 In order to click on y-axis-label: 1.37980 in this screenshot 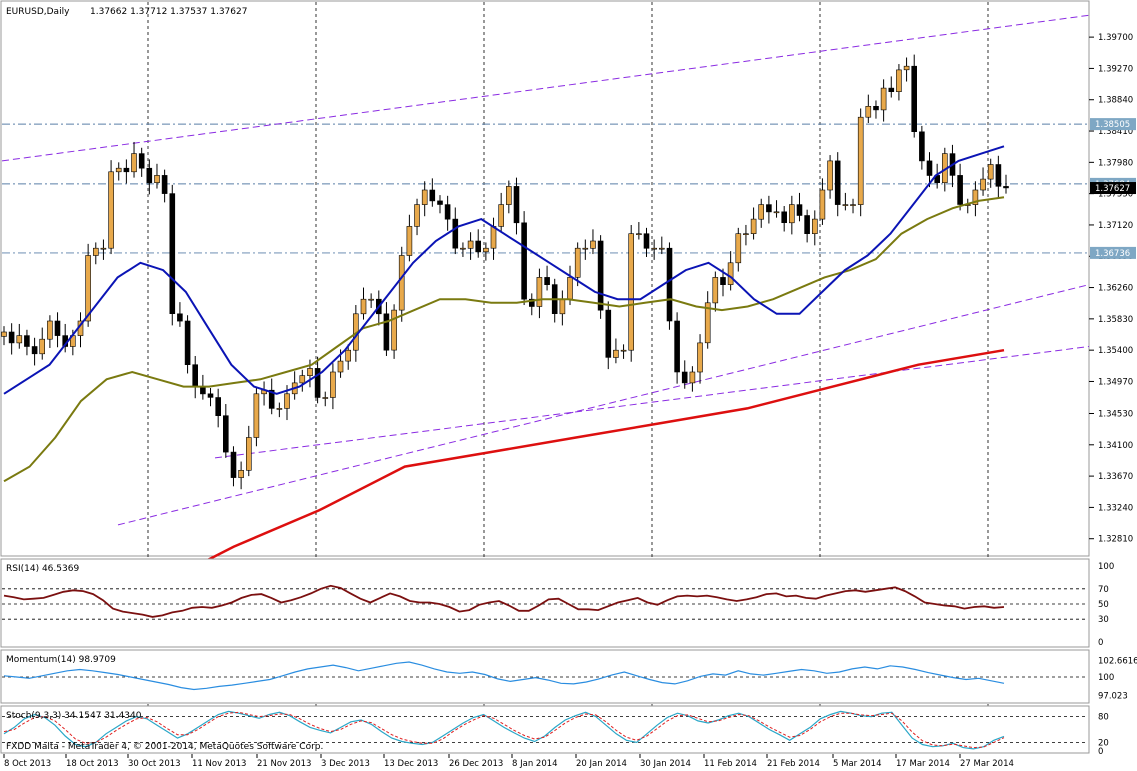, I will do `click(1115, 163)`.